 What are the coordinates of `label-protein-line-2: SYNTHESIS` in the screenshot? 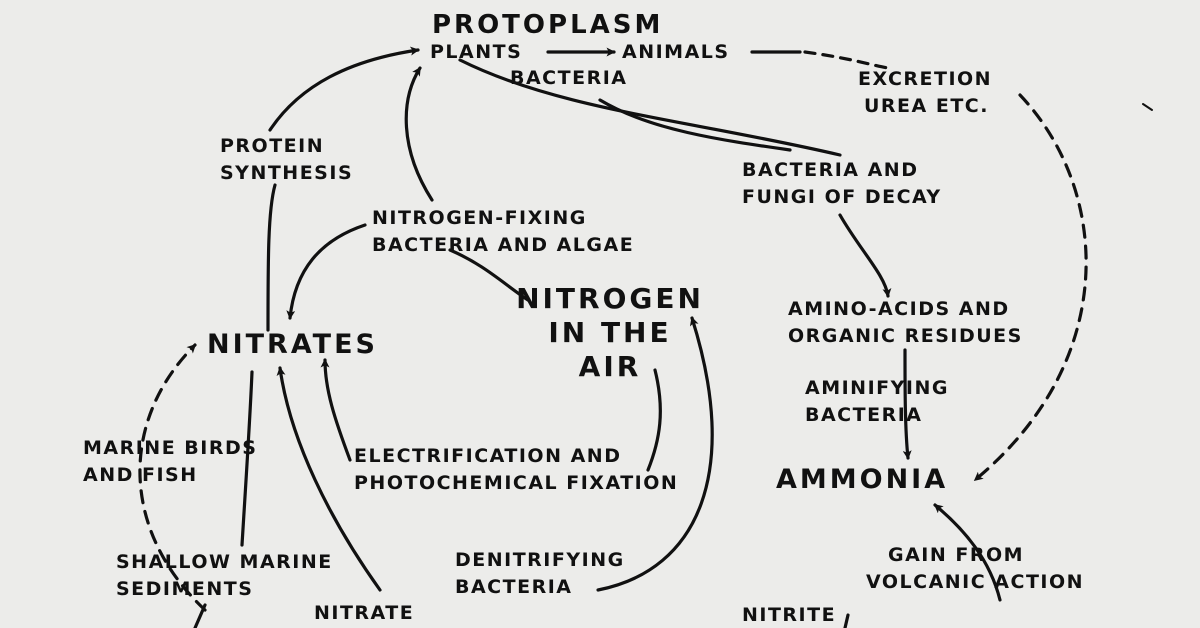 It's located at (287, 173).